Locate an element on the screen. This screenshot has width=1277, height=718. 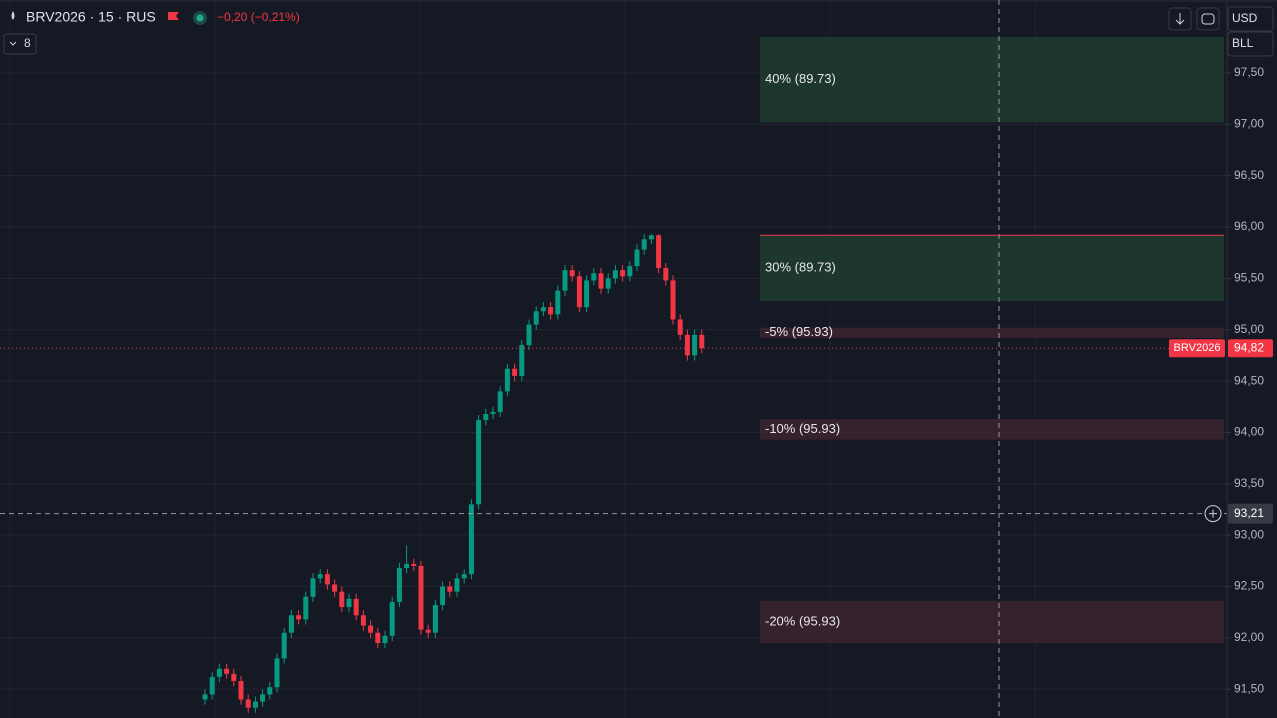
y-tick-label: 94,00 is located at coordinates (1249, 432).